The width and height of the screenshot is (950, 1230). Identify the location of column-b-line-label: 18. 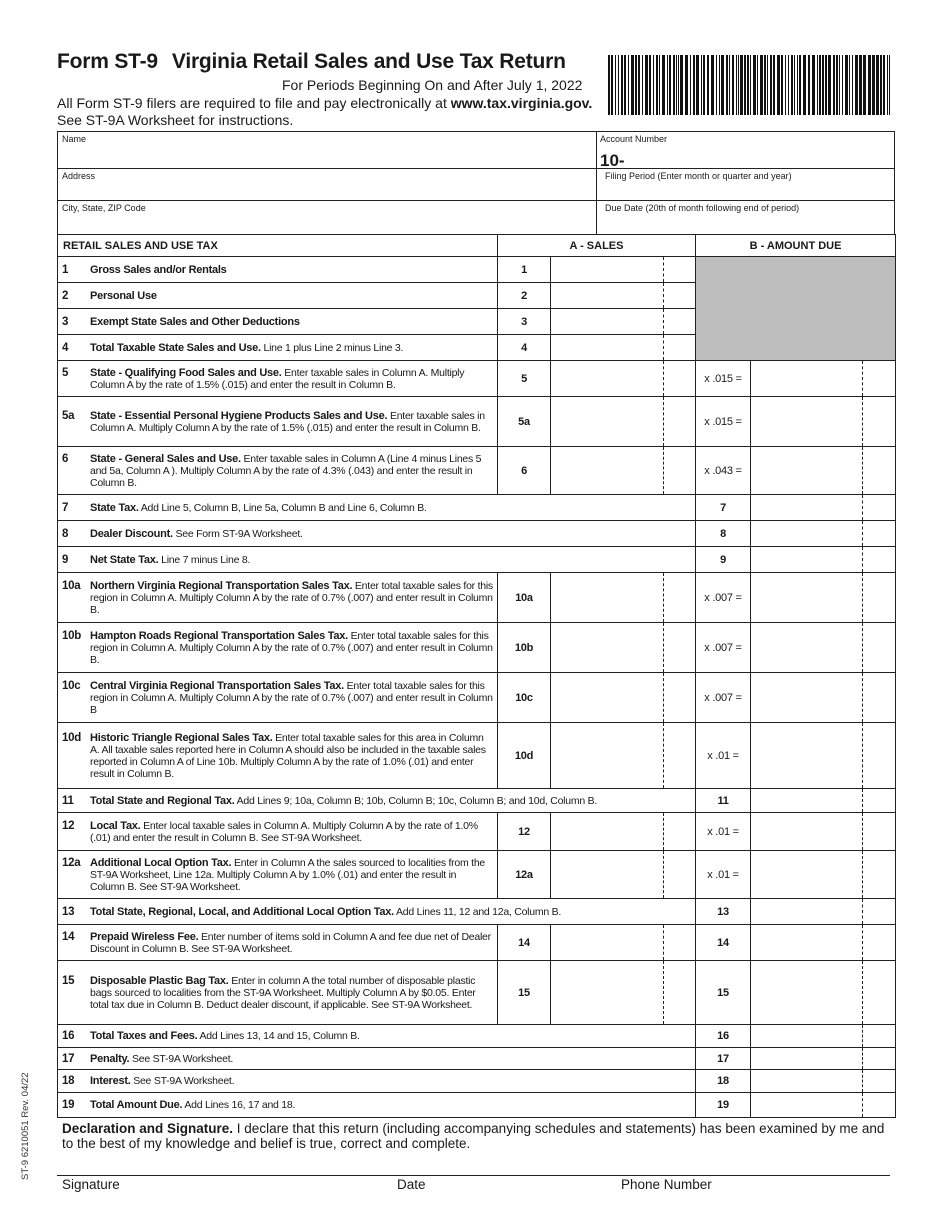
(723, 1081).